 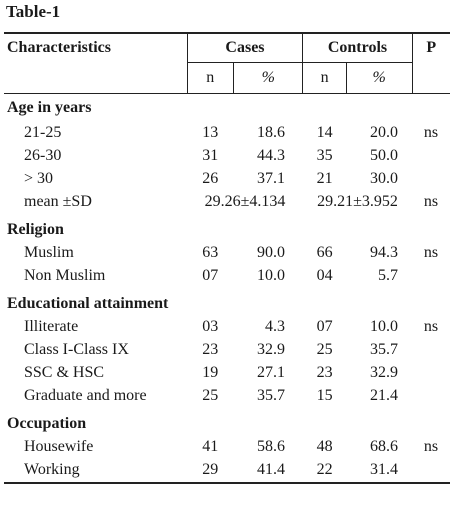 I want to click on cases-n: 07, so click(x=210, y=275).